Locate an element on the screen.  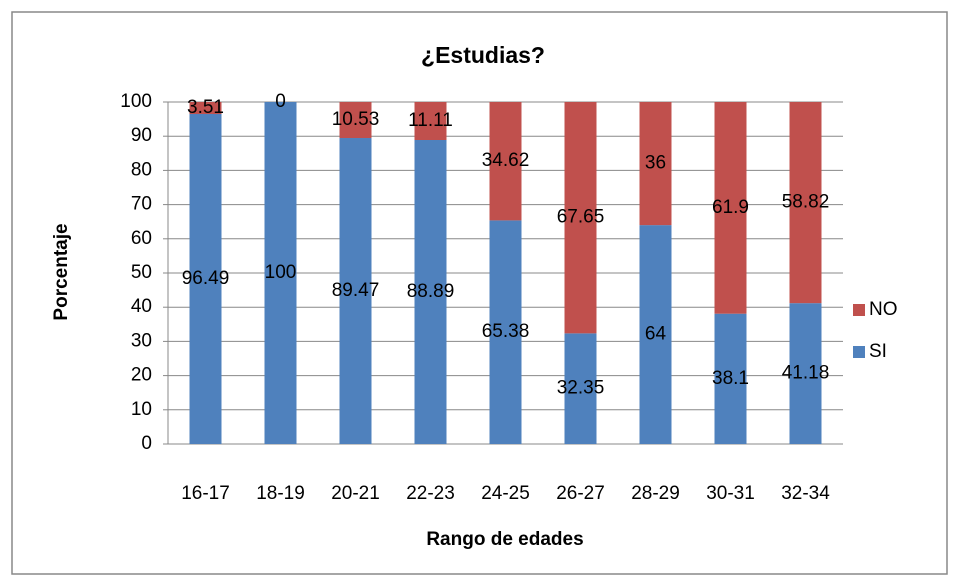
x-tick-label: 26-27 is located at coordinates (580, 493).